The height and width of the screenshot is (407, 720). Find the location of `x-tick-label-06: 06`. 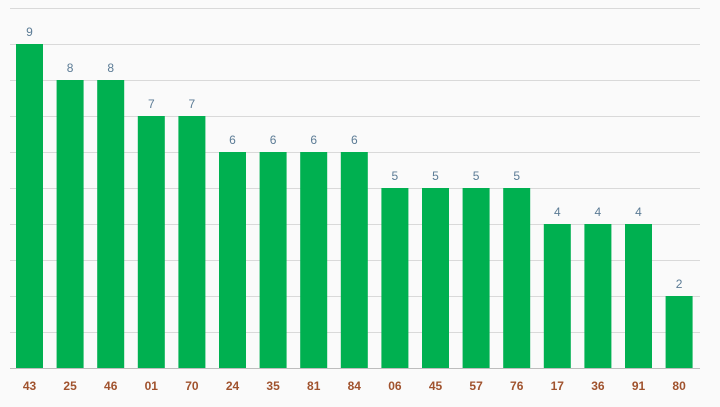

x-tick-label-06: 06 is located at coordinates (395, 386).